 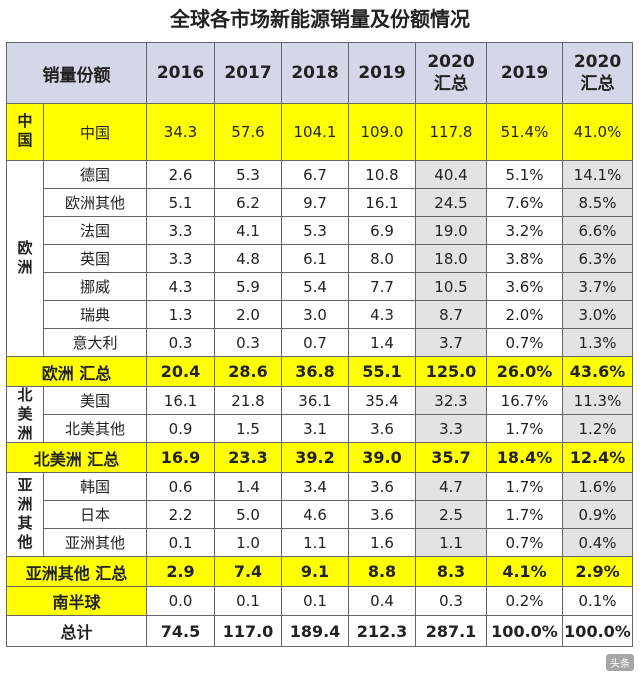 I want to click on data-row: 英国 3.3 4.8 6.1 8.0 18.0 3.8% 6.3%, so click(x=320, y=258).